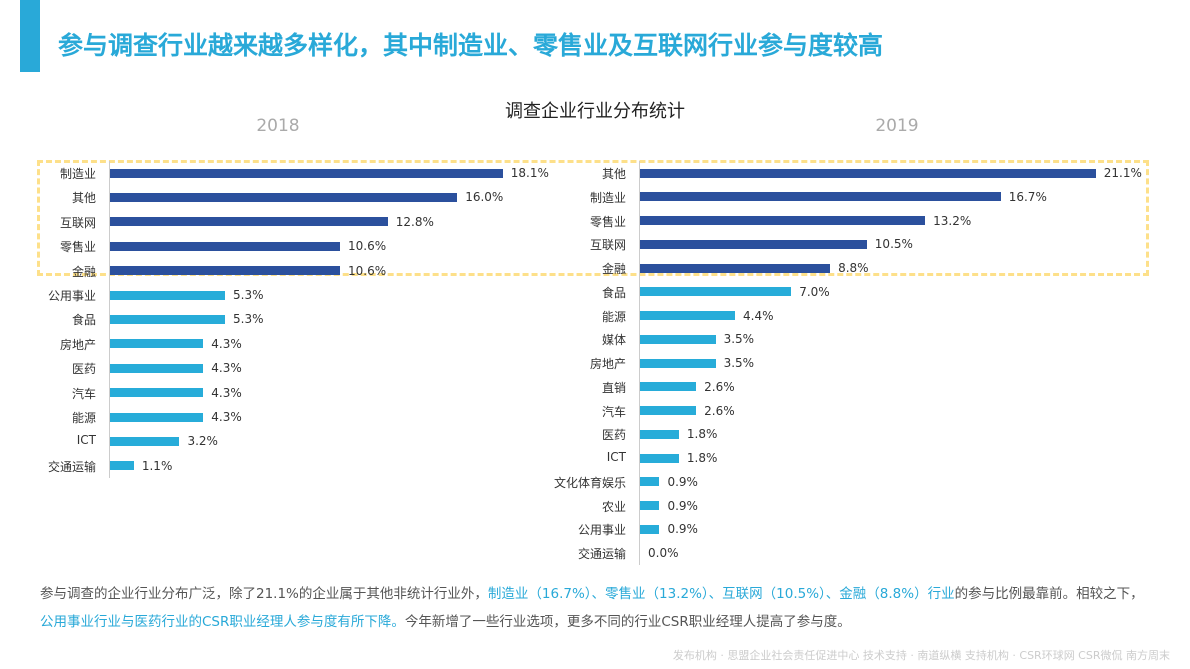 The image size is (1190, 669). What do you see at coordinates (30, 36) in the screenshot?
I see `title-accent-bar` at bounding box center [30, 36].